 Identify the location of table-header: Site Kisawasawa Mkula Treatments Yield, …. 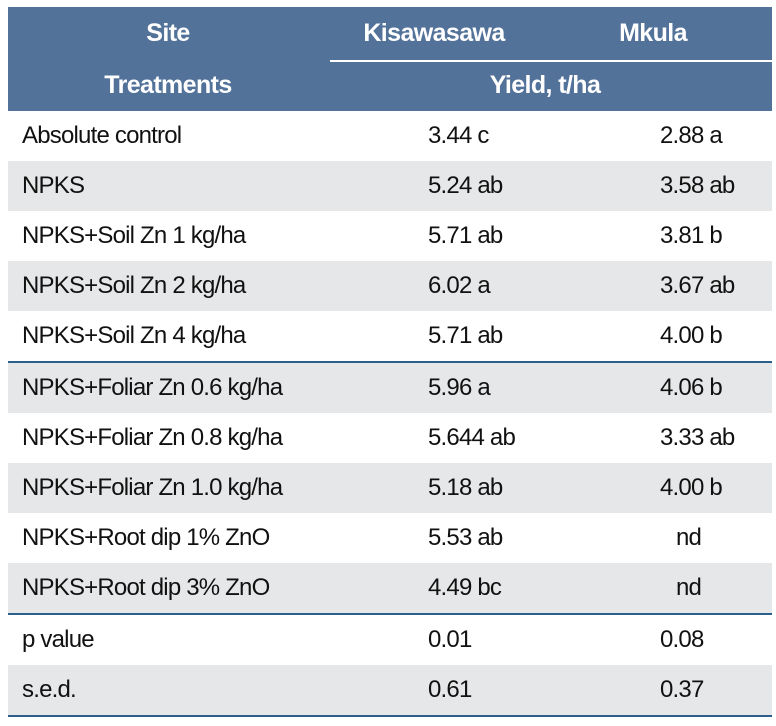
(390, 59).